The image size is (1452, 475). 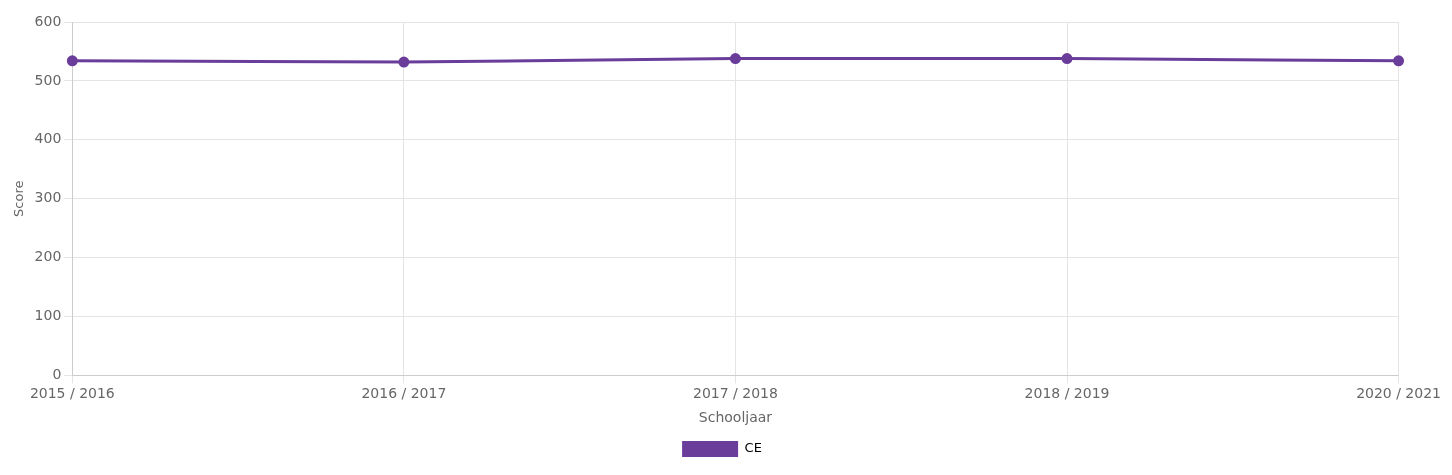 I want to click on y-tick-label: 100, so click(x=48, y=315).